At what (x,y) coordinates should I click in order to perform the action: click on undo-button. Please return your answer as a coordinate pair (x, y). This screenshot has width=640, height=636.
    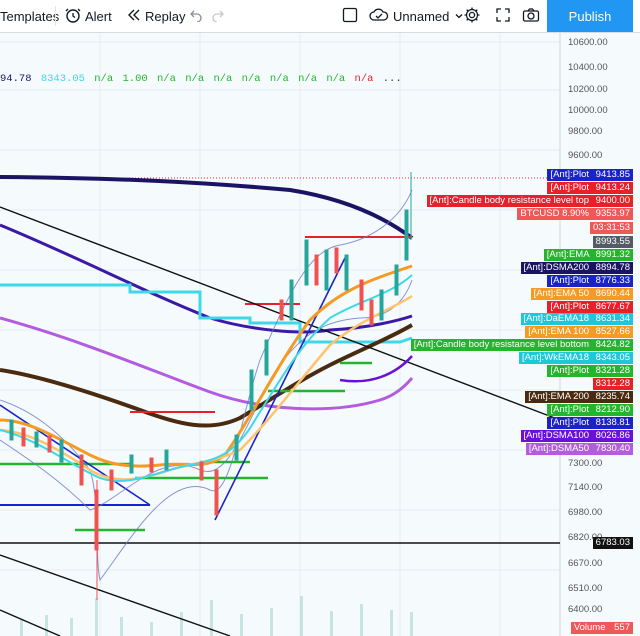
    Looking at the image, I should click on (196, 16).